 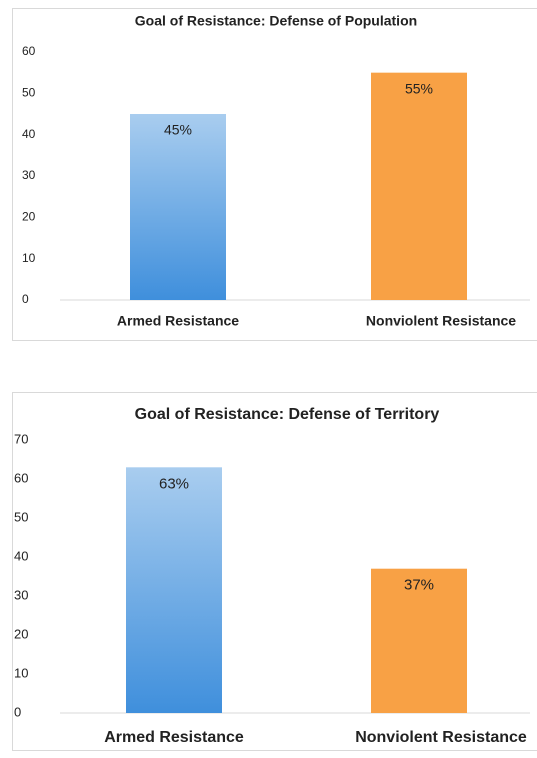 I want to click on data-label: 45%, so click(x=178, y=130).